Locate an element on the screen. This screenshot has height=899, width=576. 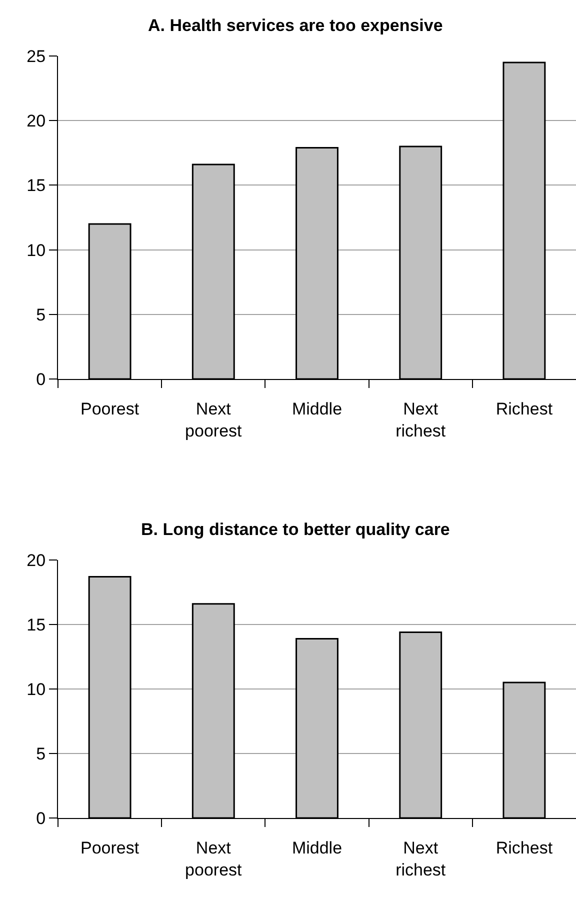
y-tick-label: 25 is located at coordinates (36, 56).